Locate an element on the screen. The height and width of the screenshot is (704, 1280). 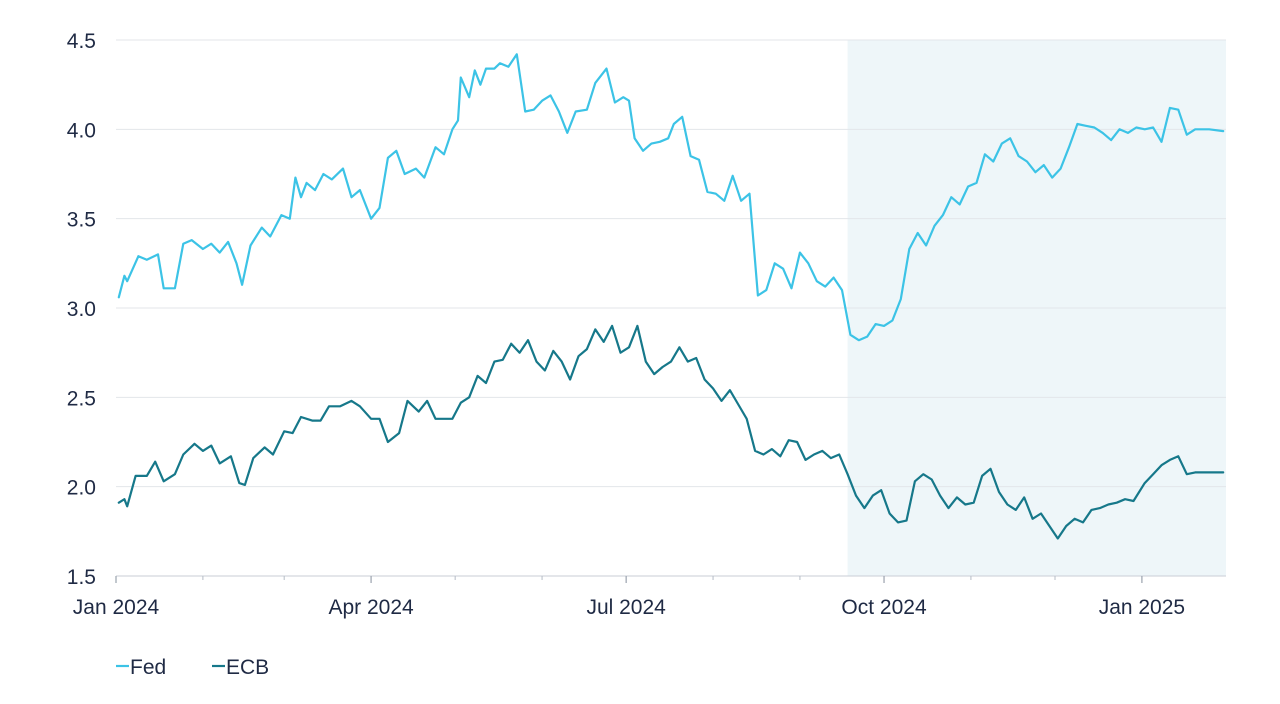
x-tick-label: Jul 2024 is located at coordinates (626, 607).